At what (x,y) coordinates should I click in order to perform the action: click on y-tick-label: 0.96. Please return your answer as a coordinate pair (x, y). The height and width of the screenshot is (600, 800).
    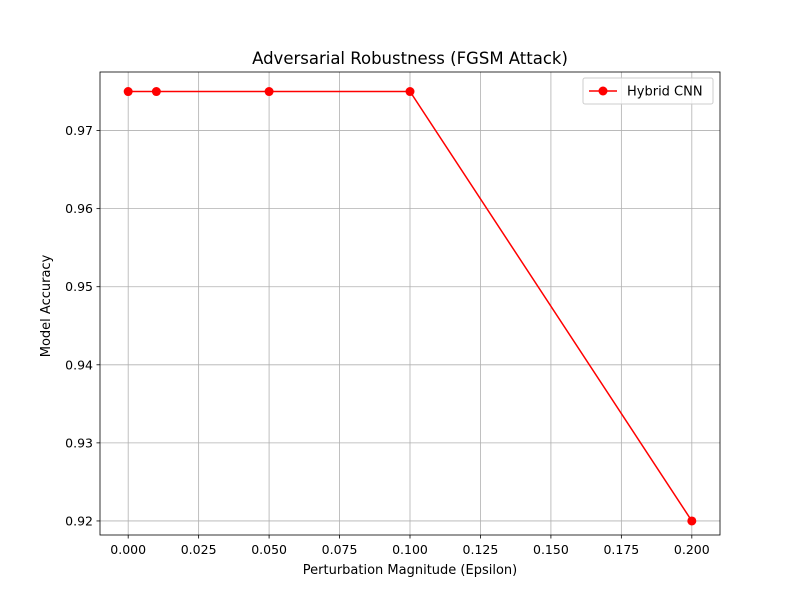
    Looking at the image, I should click on (79, 208).